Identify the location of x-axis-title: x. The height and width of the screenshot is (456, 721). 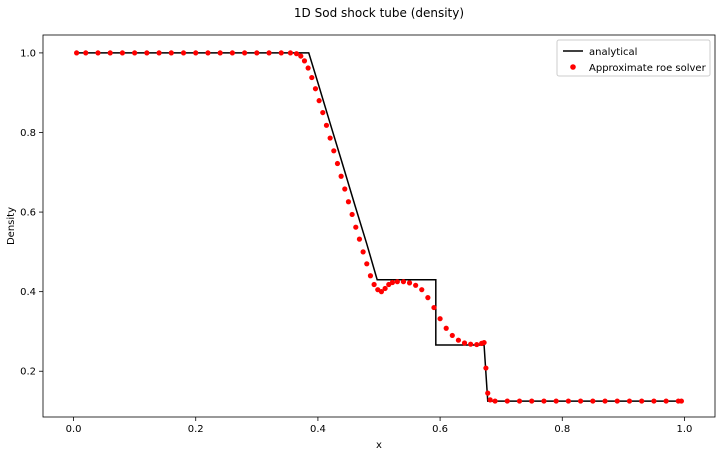
(379, 445).